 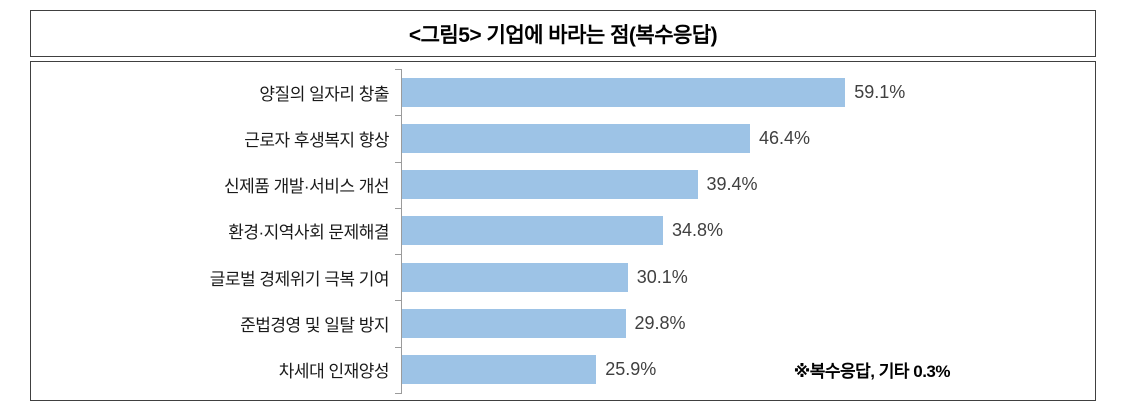 I want to click on value-label: 59.1%, so click(x=880, y=91).